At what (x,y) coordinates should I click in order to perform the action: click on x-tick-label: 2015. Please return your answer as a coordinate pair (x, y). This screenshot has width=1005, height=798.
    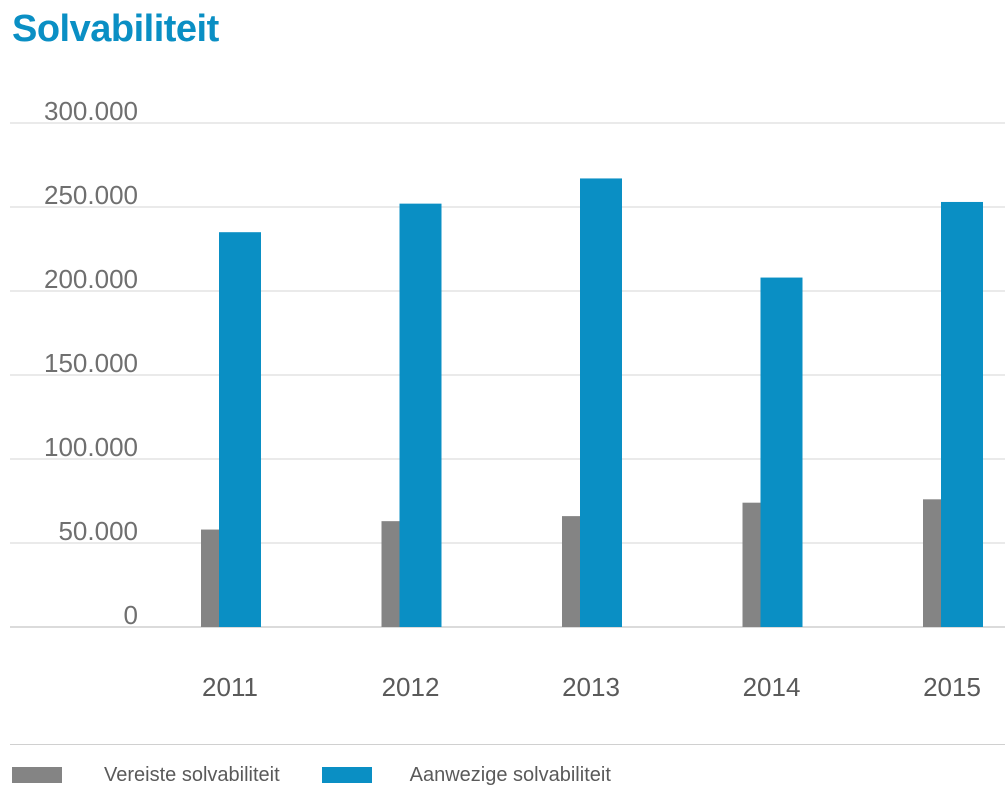
    Looking at the image, I should click on (952, 687).